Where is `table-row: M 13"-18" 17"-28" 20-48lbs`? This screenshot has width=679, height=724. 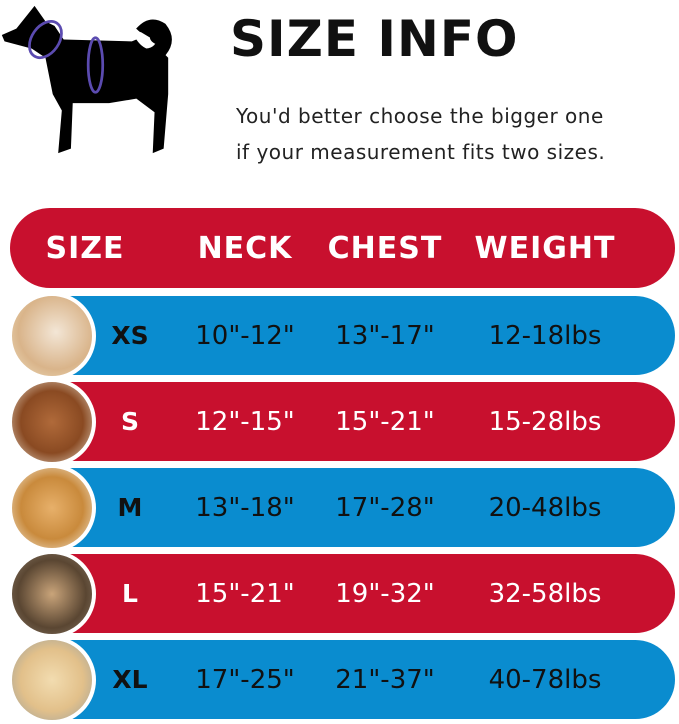
table-row: M 13"-18" 17"-28" 20-48lbs is located at coordinates (367, 507).